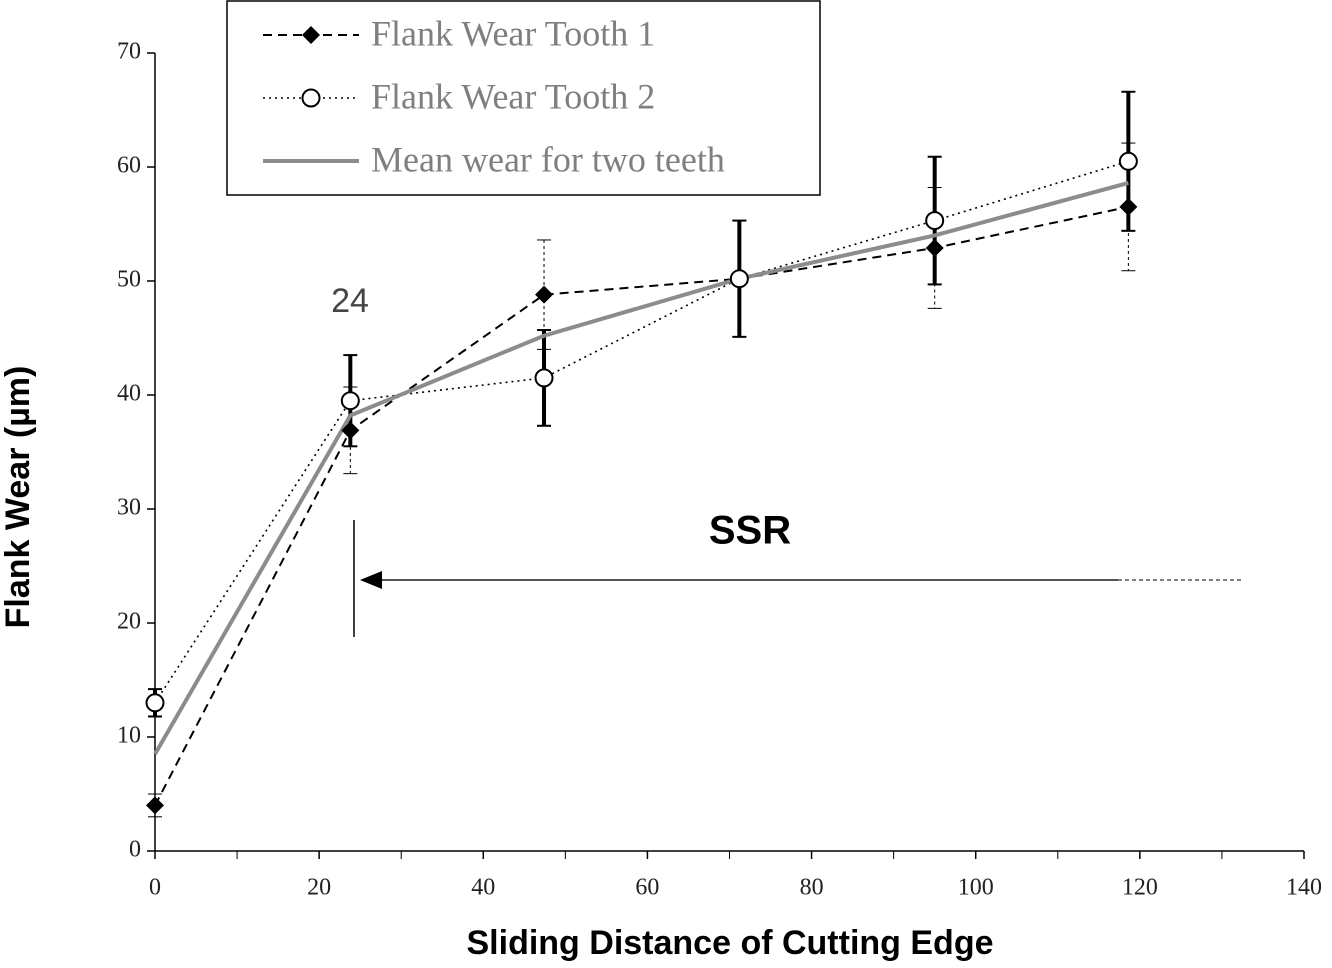  Describe the element at coordinates (513, 96) in the screenshot. I see `legend-label: Flank Wear Tooth 2` at that location.